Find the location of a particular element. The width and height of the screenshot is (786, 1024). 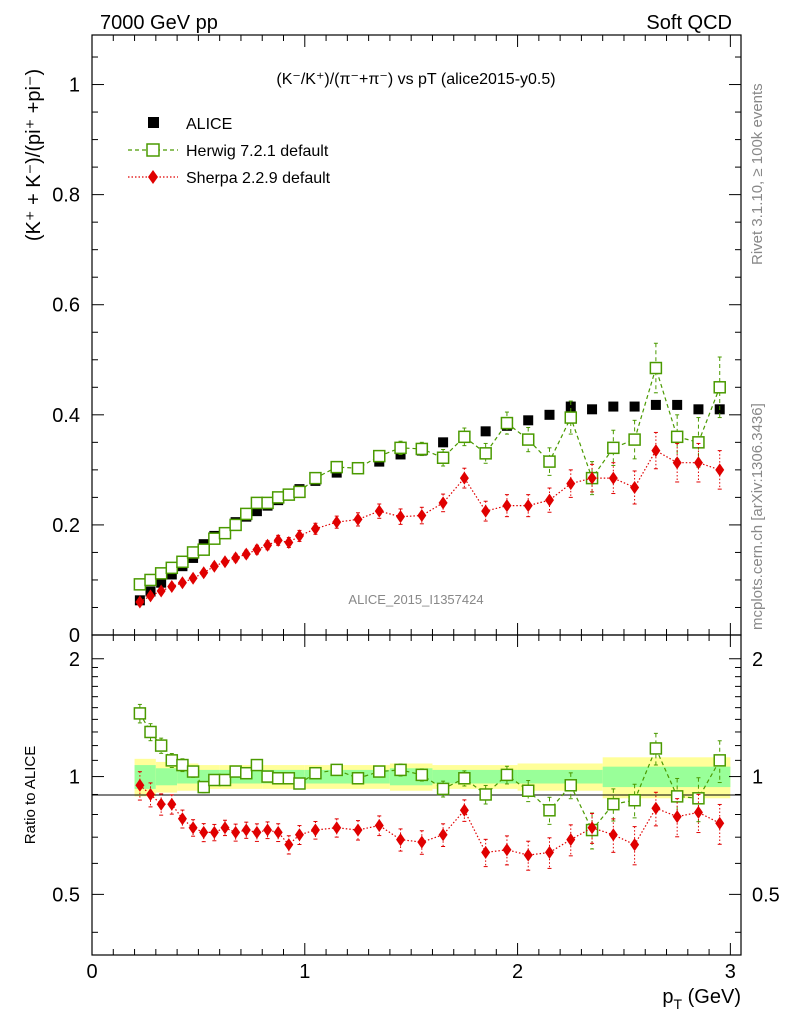

legend-herwig-marker is located at coordinates (153, 150).